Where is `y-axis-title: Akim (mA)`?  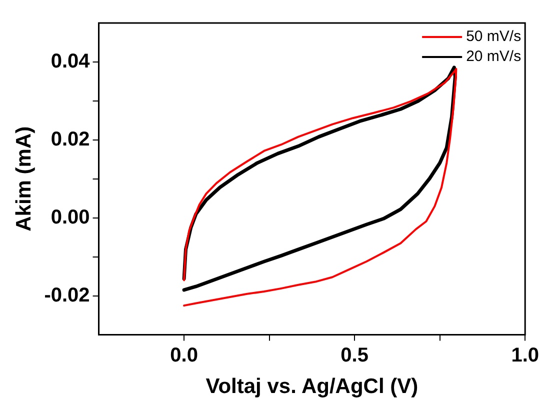 y-axis-title: Akim (mA) is located at coordinates (24, 179).